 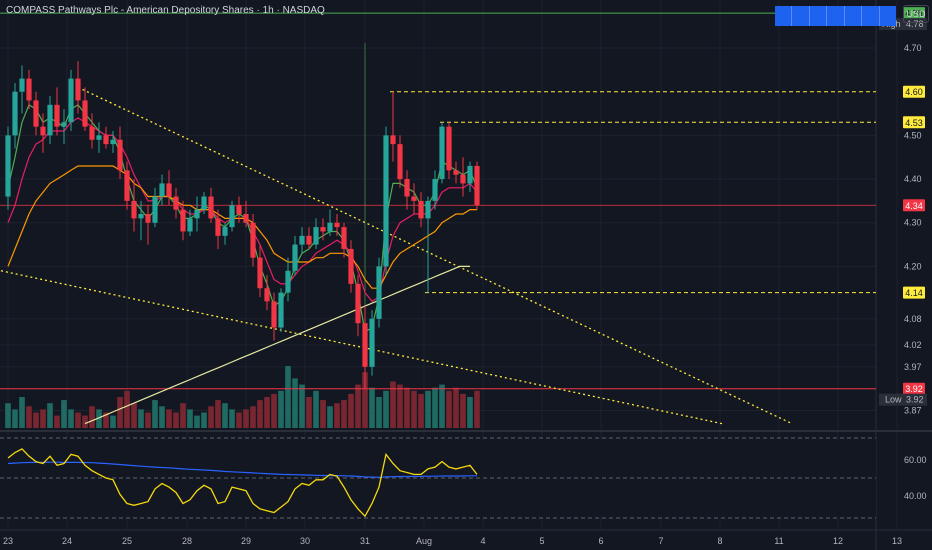 What do you see at coordinates (913, 266) in the screenshot?
I see `y-tick-label: 4.20` at bounding box center [913, 266].